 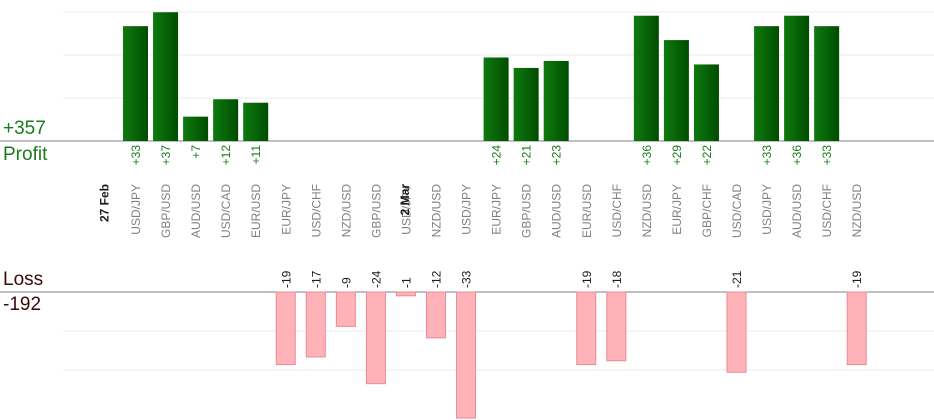 What do you see at coordinates (737, 279) in the screenshot?
I see `loss-value-label: -21` at bounding box center [737, 279].